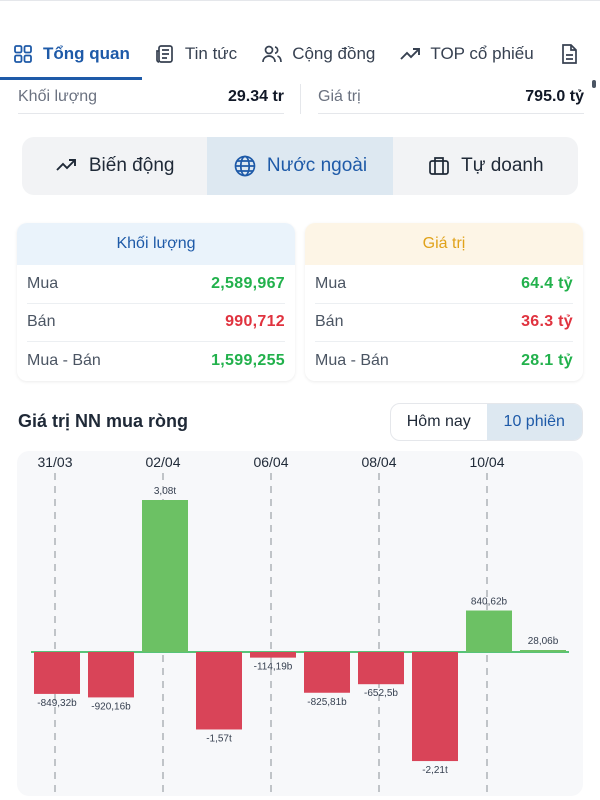 This screenshot has height=800, width=600. I want to click on value-row-value: 64.4 tỷ, so click(547, 283).